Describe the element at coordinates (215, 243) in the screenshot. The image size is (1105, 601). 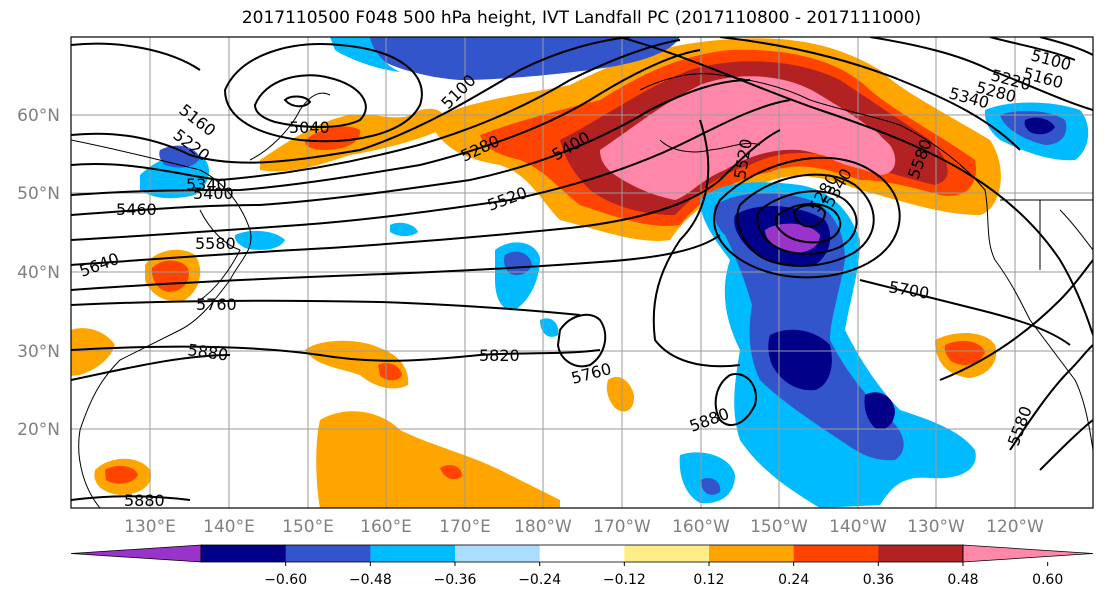
I see `contour-label: 5580` at that location.